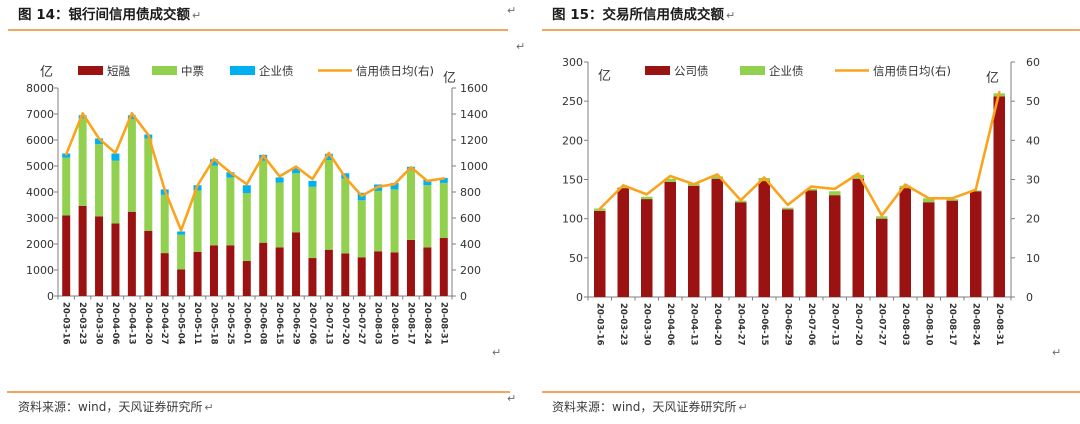 The width and height of the screenshot is (1080, 424). I want to click on x-tick-label: 20-06-29, so click(296, 323).